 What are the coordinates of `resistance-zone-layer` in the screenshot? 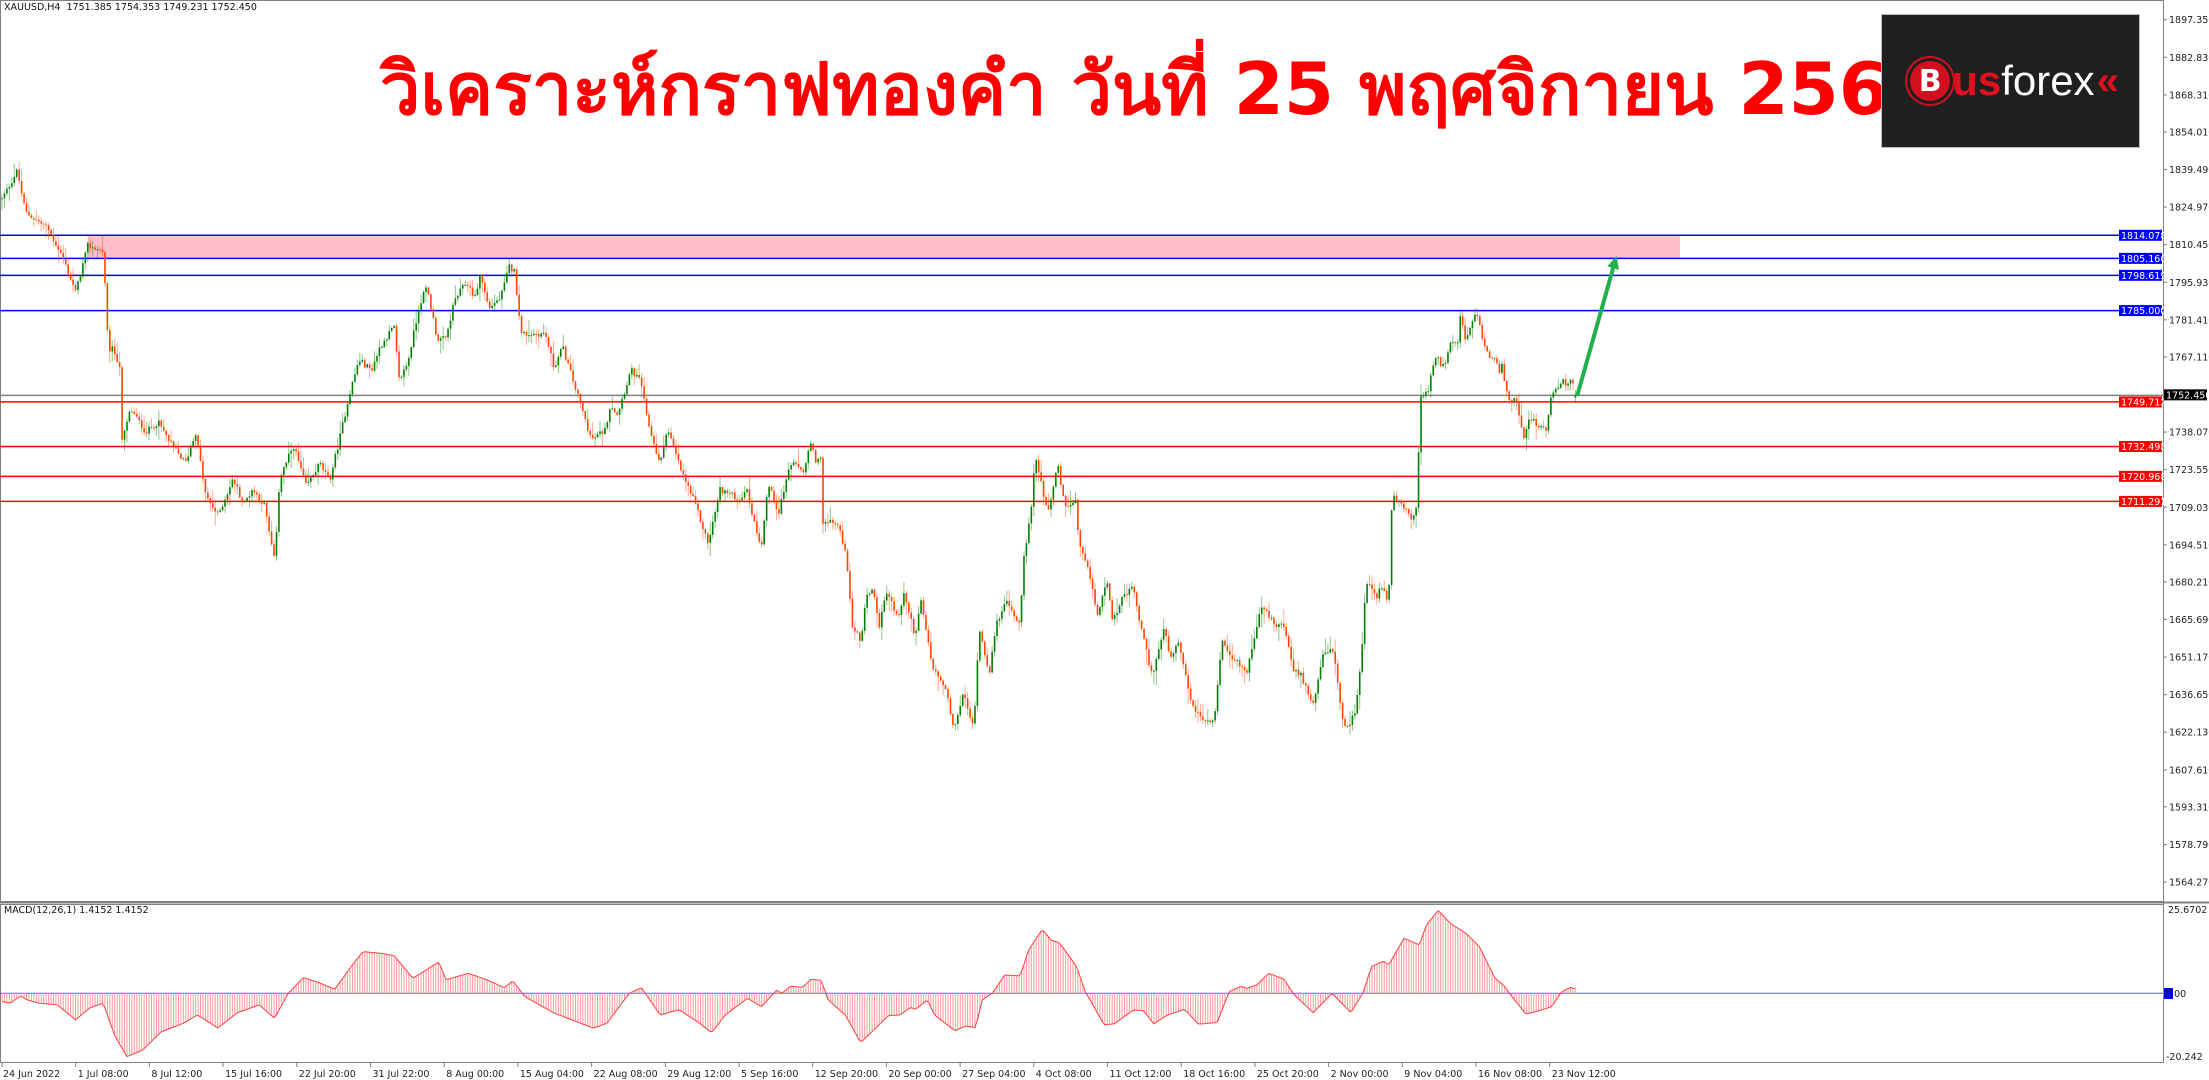 It's located at (883, 247).